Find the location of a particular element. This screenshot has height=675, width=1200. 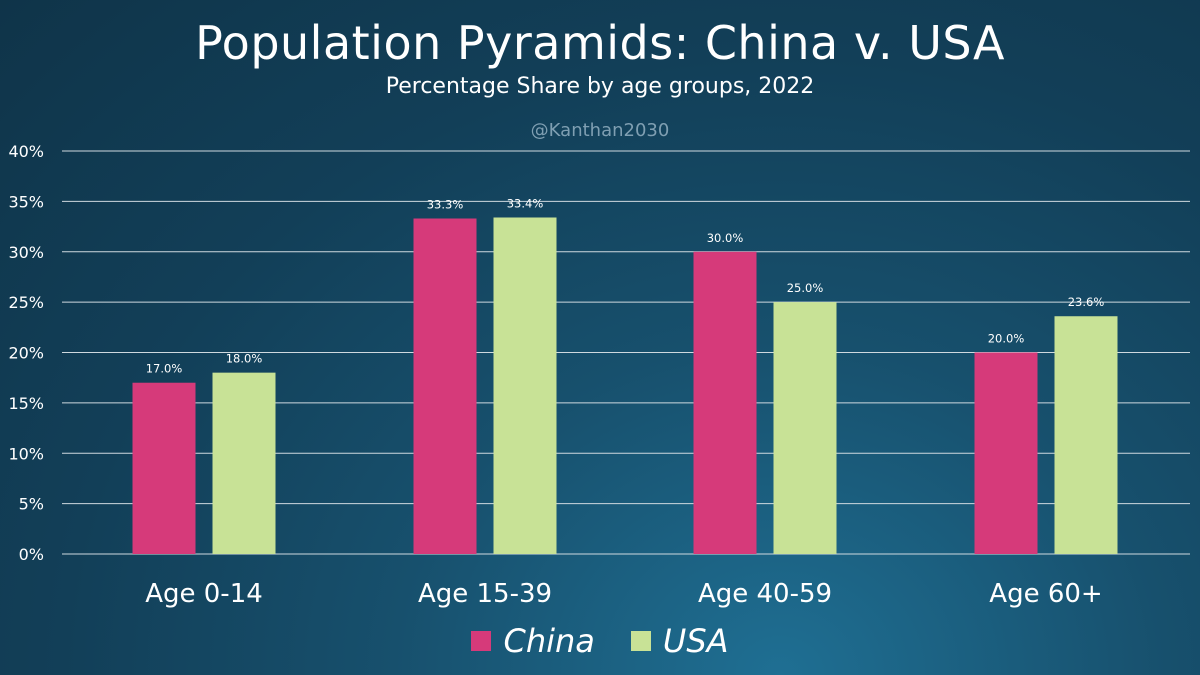

y-tick-label: 10% is located at coordinates (26, 453).